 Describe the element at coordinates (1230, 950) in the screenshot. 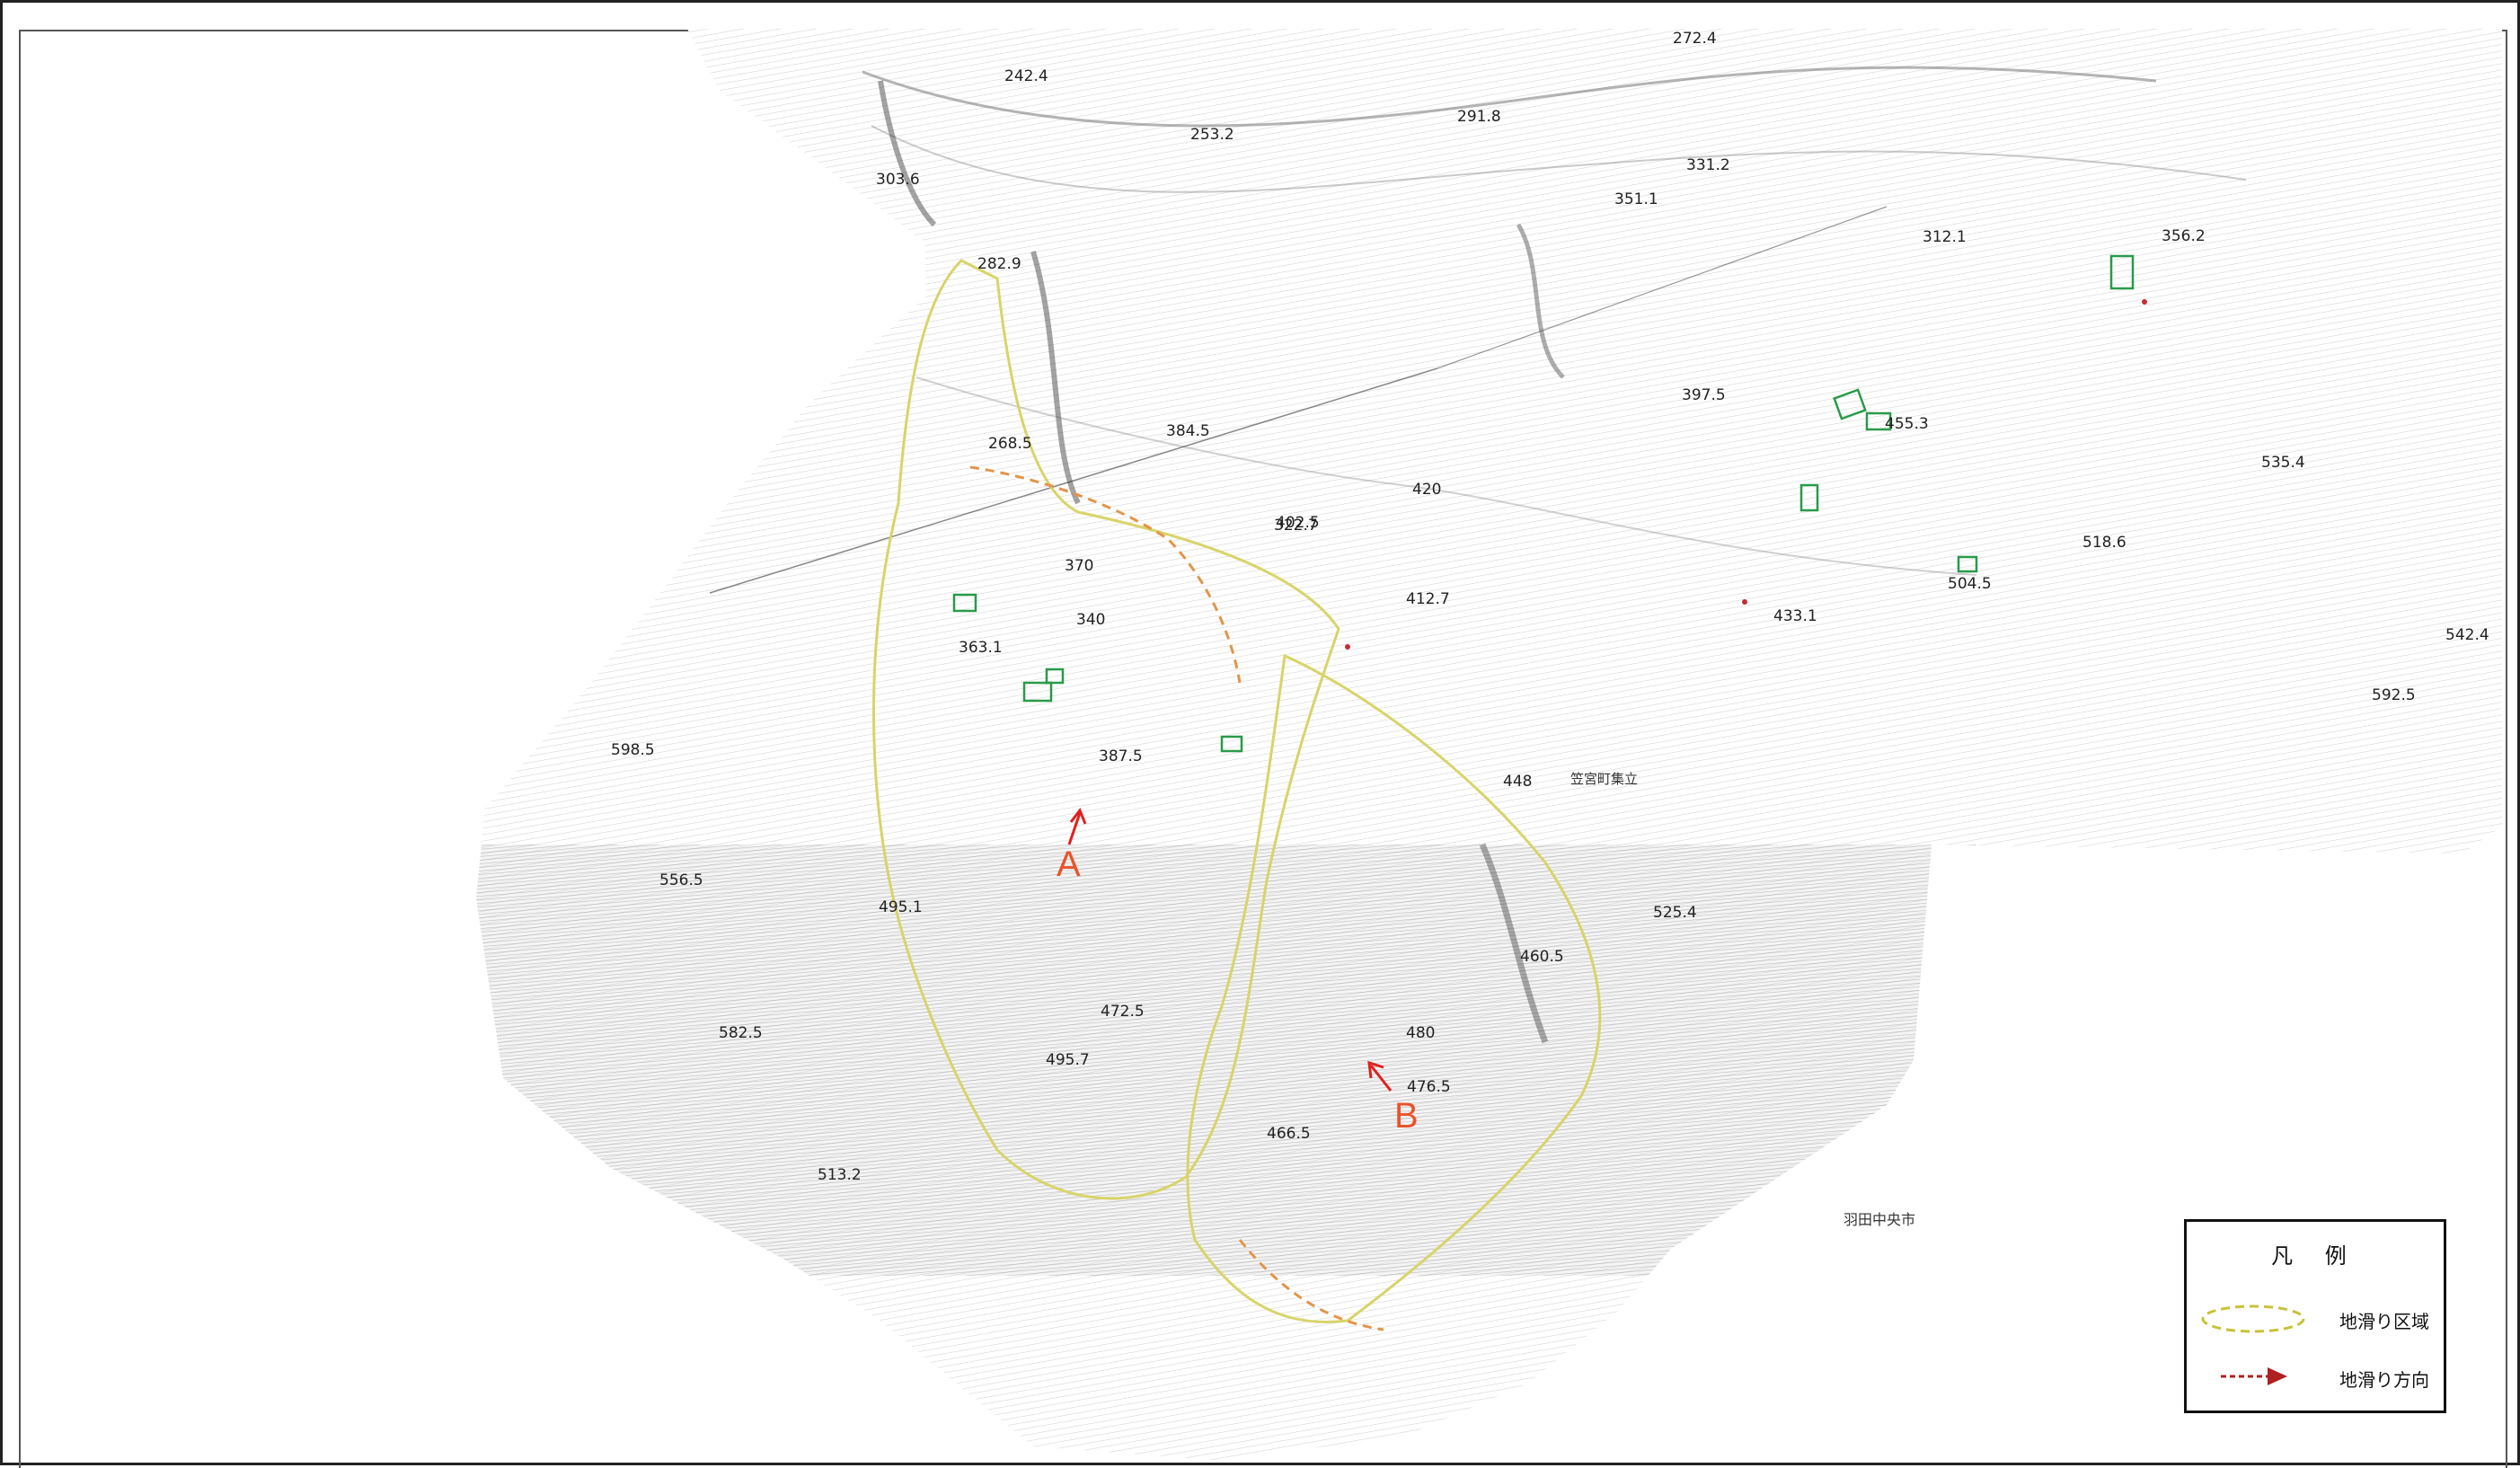

I see `landslide-arrows` at that location.